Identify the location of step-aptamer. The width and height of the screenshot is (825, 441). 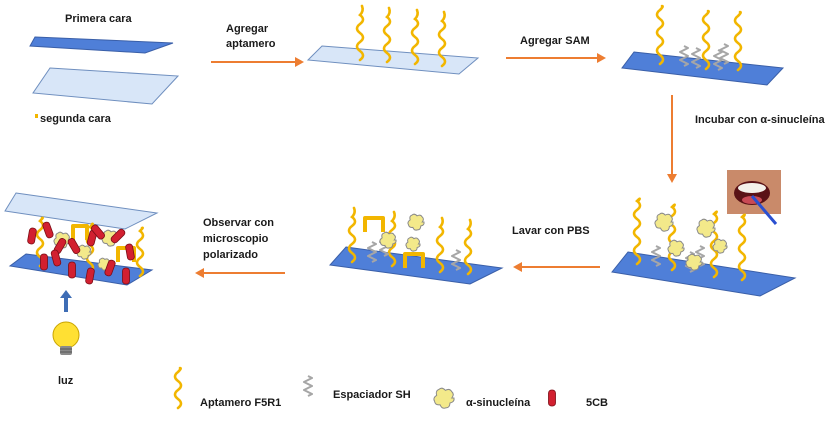
(393, 39).